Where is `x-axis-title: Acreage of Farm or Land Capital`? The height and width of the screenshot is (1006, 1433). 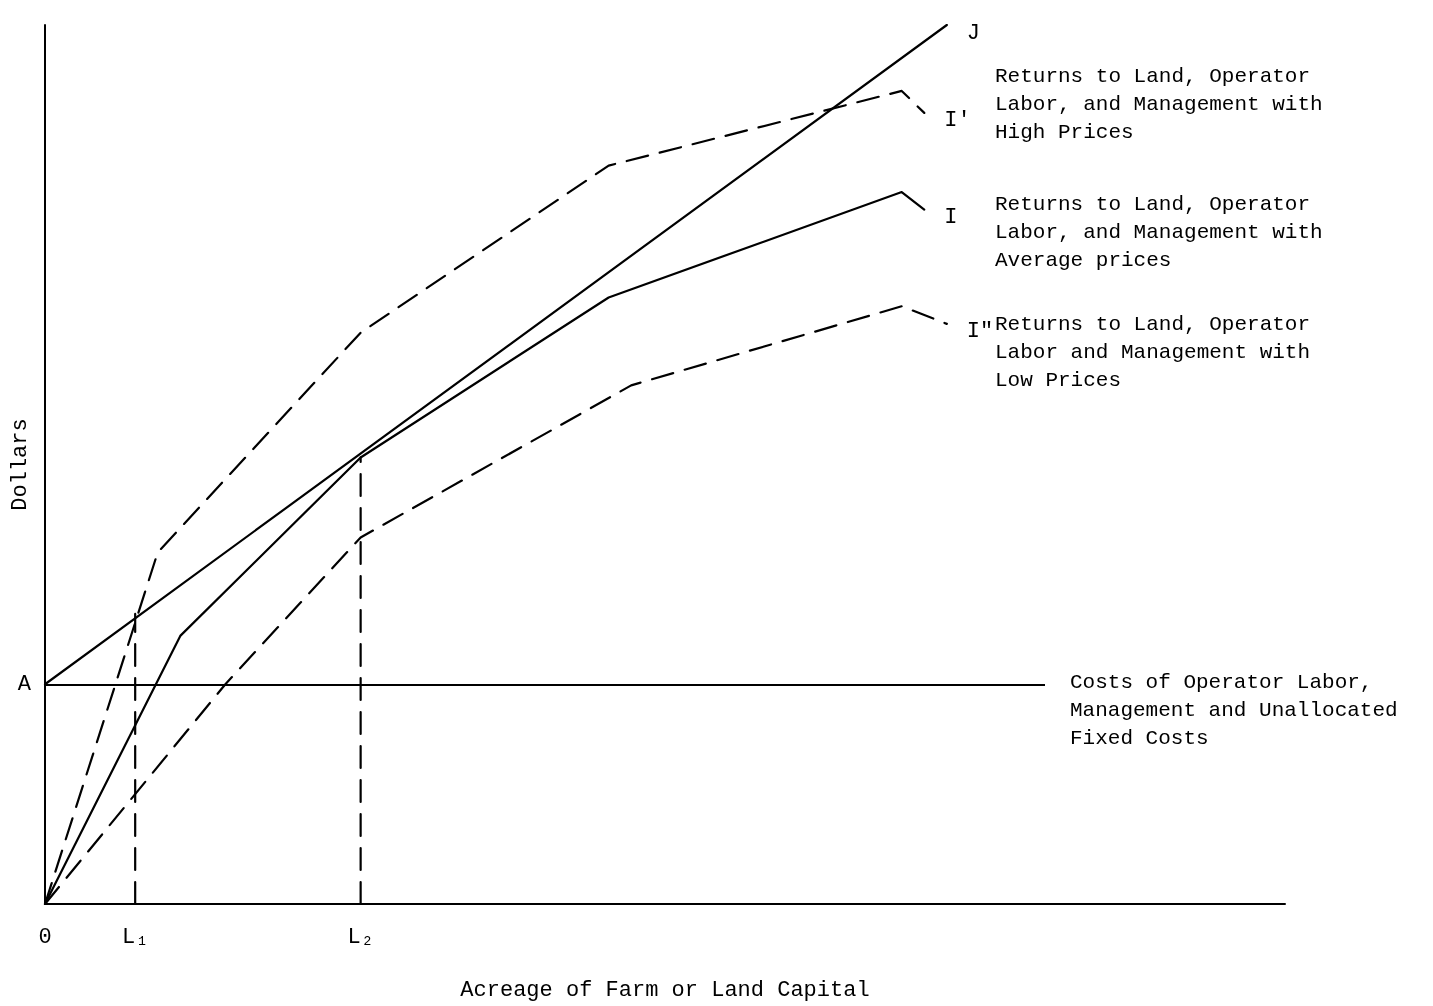
x-axis-title: Acreage of Farm or Land Capital is located at coordinates (665, 990).